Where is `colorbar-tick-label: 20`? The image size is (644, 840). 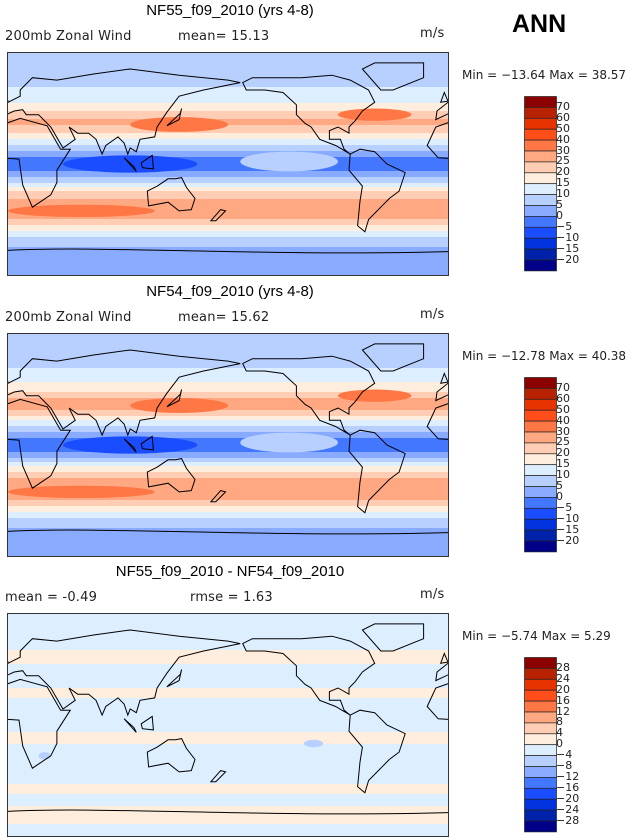
colorbar-tick-label: 20 is located at coordinates (563, 172).